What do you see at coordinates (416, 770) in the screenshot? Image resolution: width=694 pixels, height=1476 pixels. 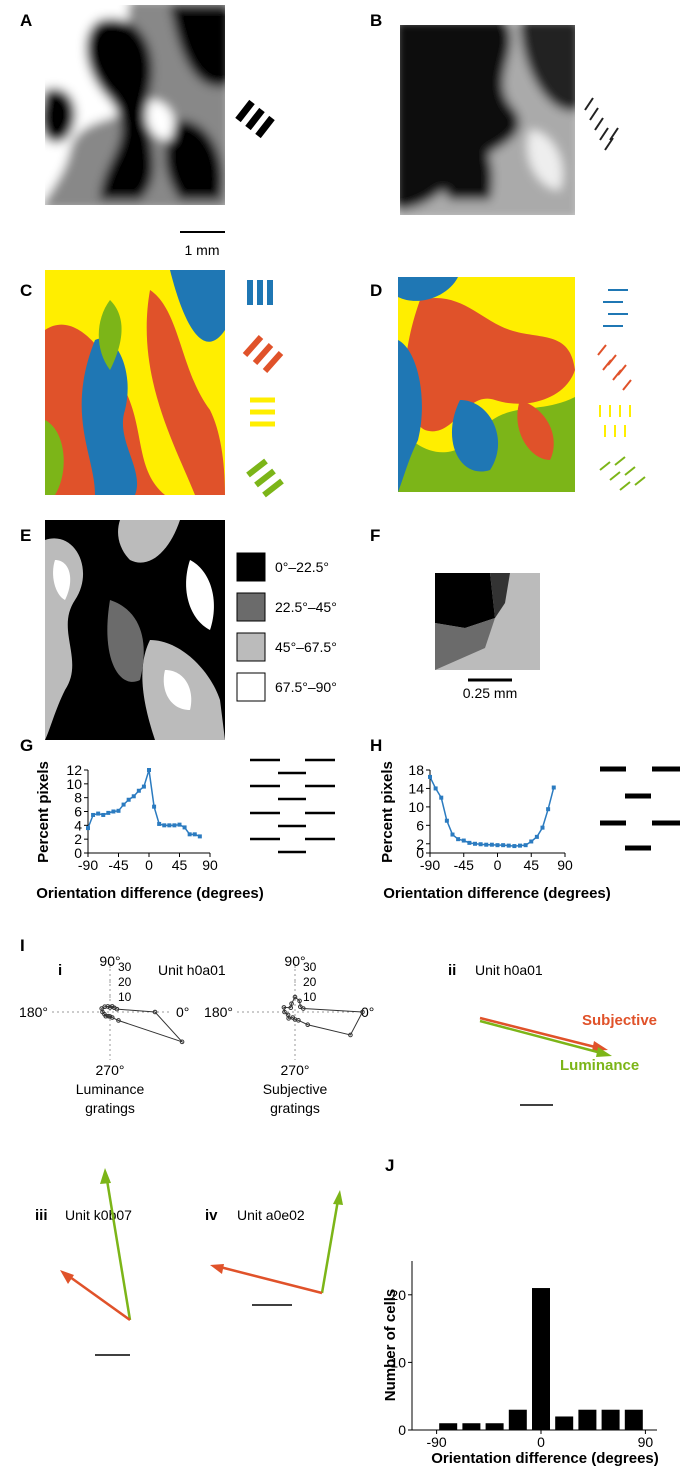 I see `y-tick-label: 18` at bounding box center [416, 770].